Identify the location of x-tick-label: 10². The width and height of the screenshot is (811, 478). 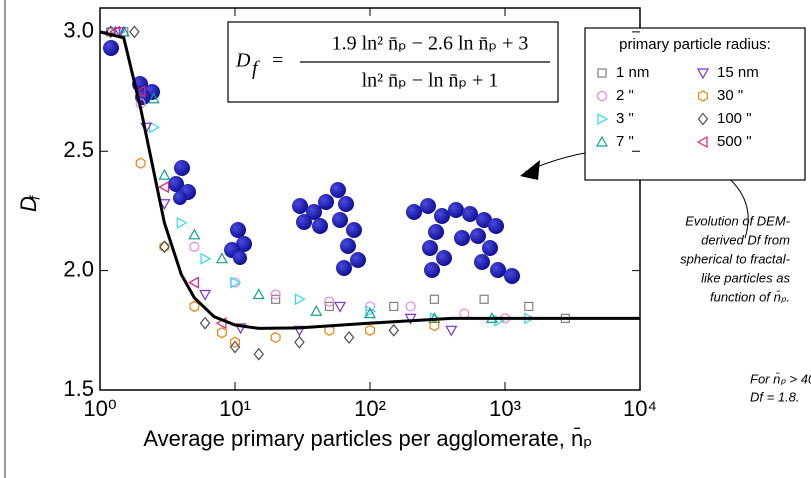
(370, 408).